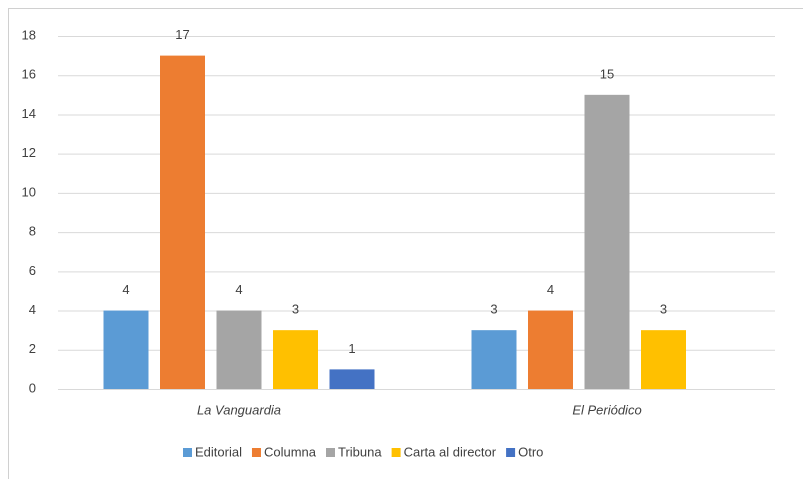 This screenshot has height=479, width=803. Describe the element at coordinates (290, 451) in the screenshot. I see `legend-label: Columna` at that location.